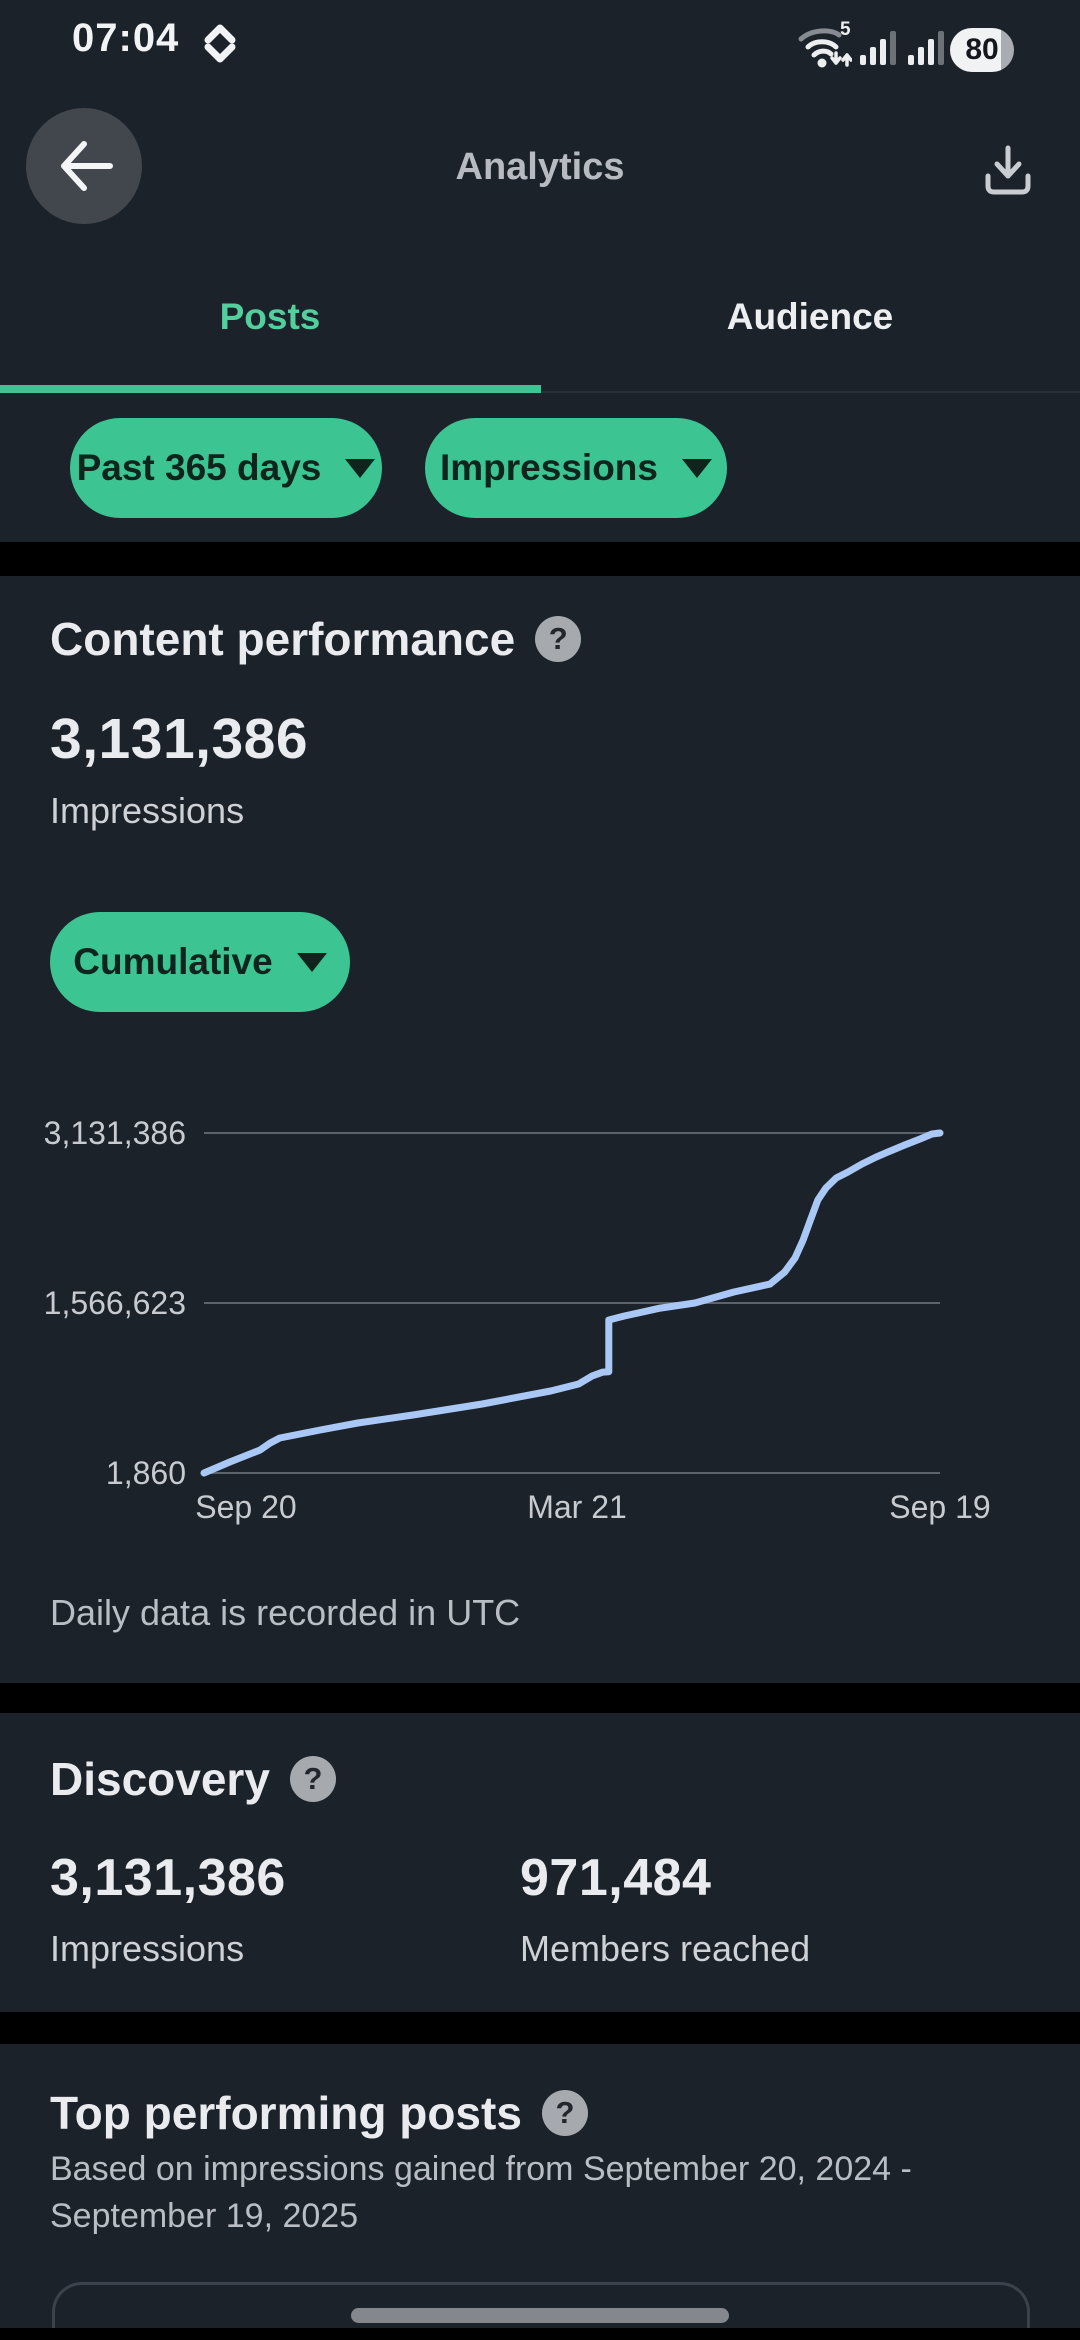 This screenshot has height=2340, width=1080. Describe the element at coordinates (879, 49) in the screenshot. I see `cell-signal-icon-sim1` at that location.